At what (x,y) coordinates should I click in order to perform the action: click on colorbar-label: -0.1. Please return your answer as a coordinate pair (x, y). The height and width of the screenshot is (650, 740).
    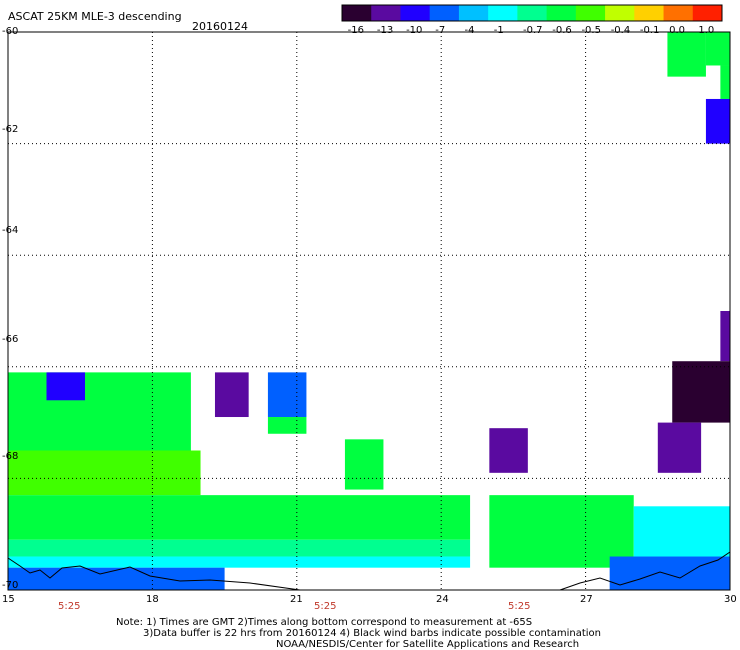
    Looking at the image, I should click on (649, 30).